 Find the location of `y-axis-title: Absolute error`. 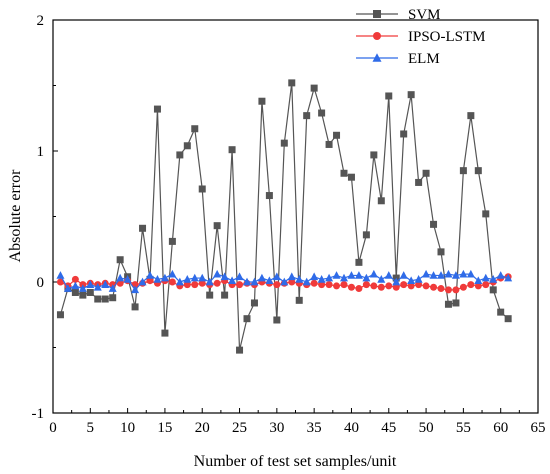

y-axis-title: Absolute error is located at coordinates (15, 216).